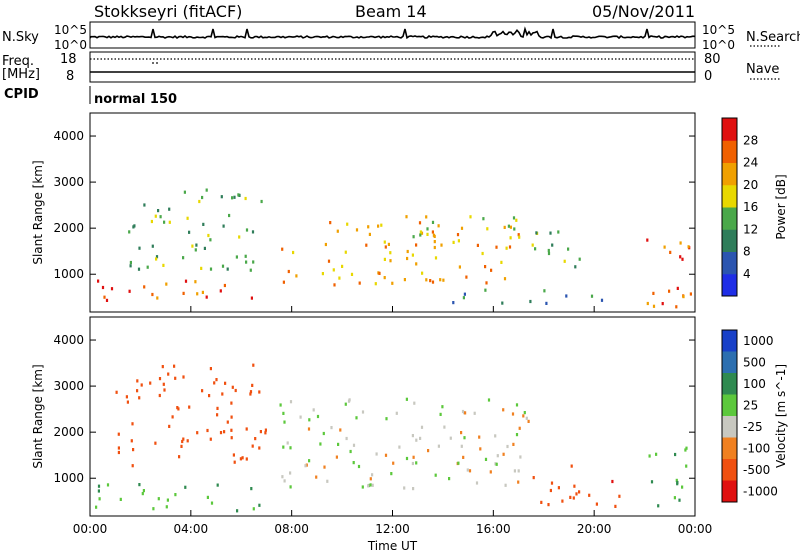 The width and height of the screenshot is (800, 554). Describe the element at coordinates (781, 206) in the screenshot. I see `colorbar-label: Power [dB]` at that location.